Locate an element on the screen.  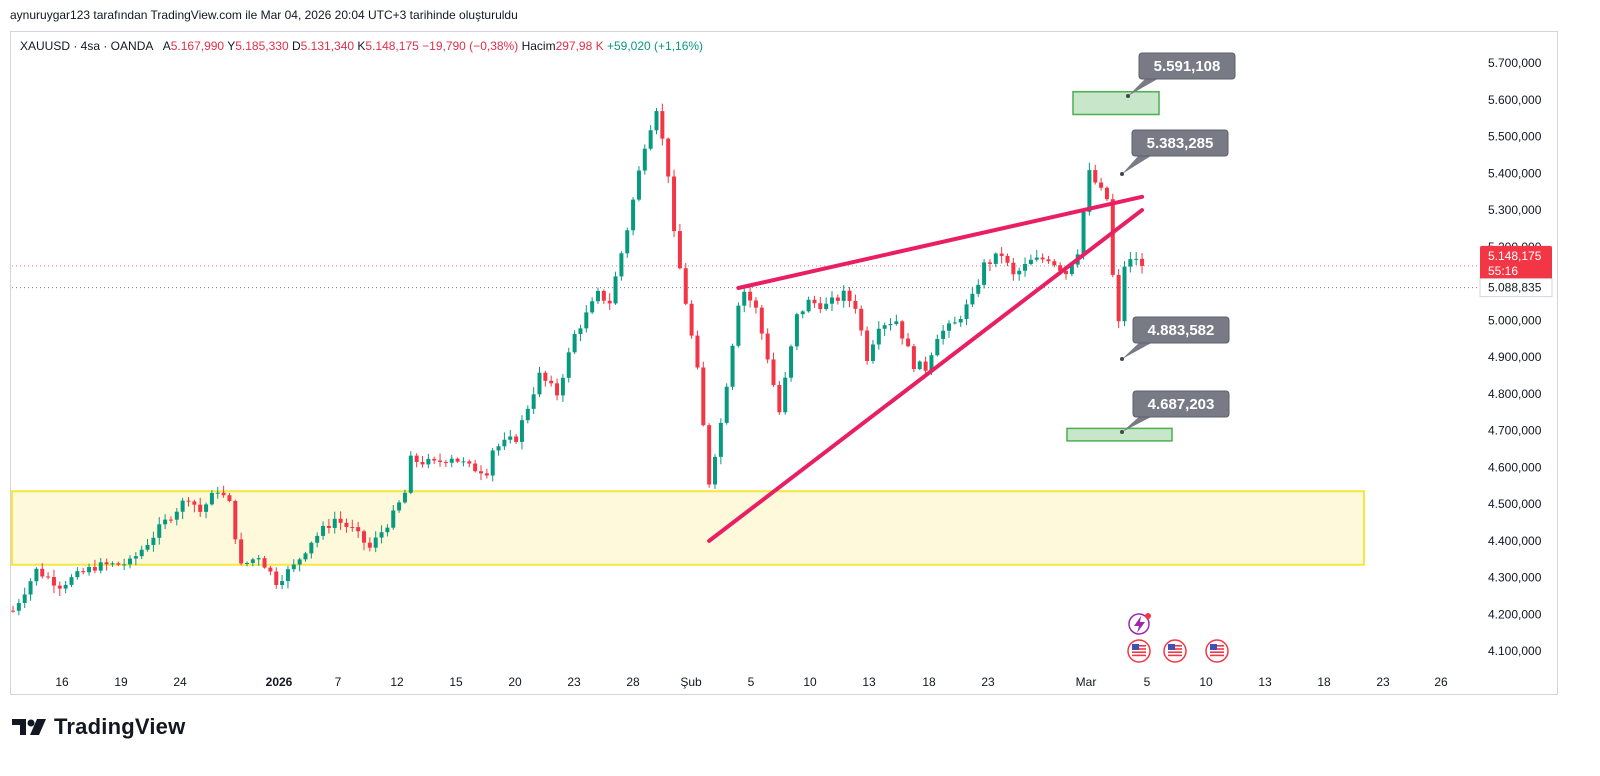
price-axis-label: 5.700,000 is located at coordinates (1515, 63).